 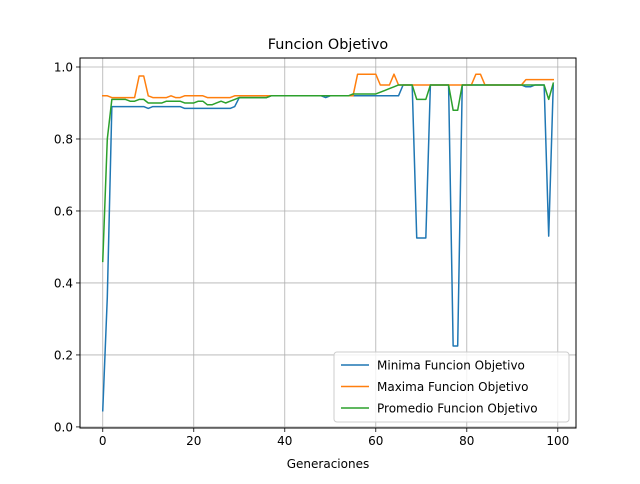 What do you see at coordinates (375, 441) in the screenshot?
I see `x-tick-label: 60` at bounding box center [375, 441].